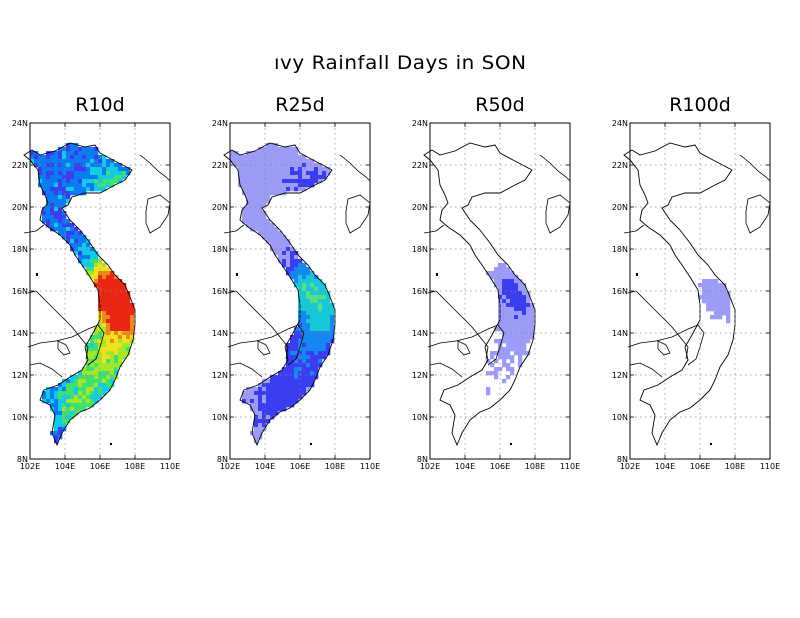 The width and height of the screenshot is (800, 618). Describe the element at coordinates (34, 229) in the screenshot. I see `coastline` at that location.